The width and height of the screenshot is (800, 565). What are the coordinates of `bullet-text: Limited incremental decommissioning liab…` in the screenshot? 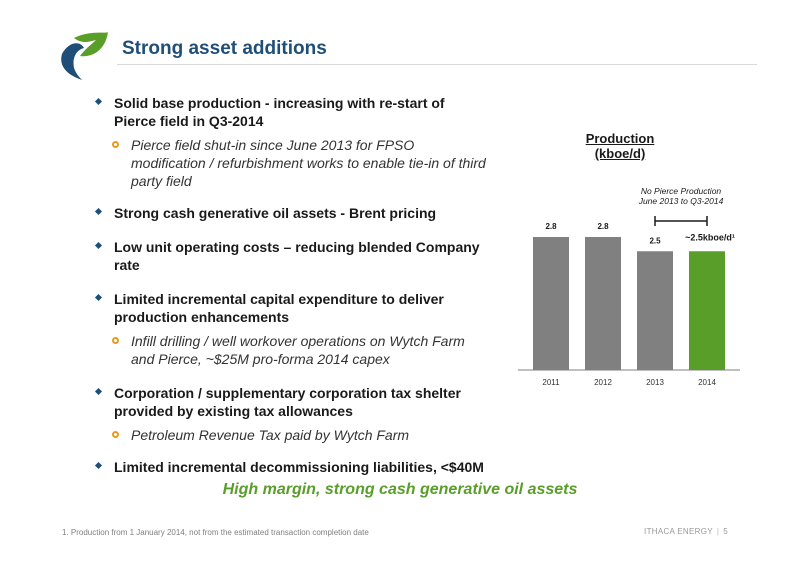 It's located at (299, 467).